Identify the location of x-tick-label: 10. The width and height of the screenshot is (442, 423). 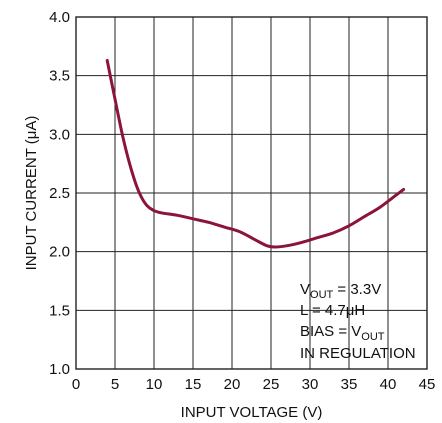
(154, 384).